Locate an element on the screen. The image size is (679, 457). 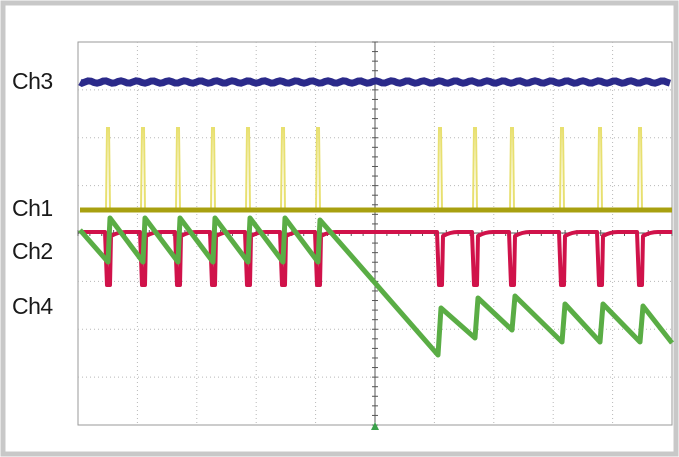
ch2-trace is located at coordinates (376, 258).